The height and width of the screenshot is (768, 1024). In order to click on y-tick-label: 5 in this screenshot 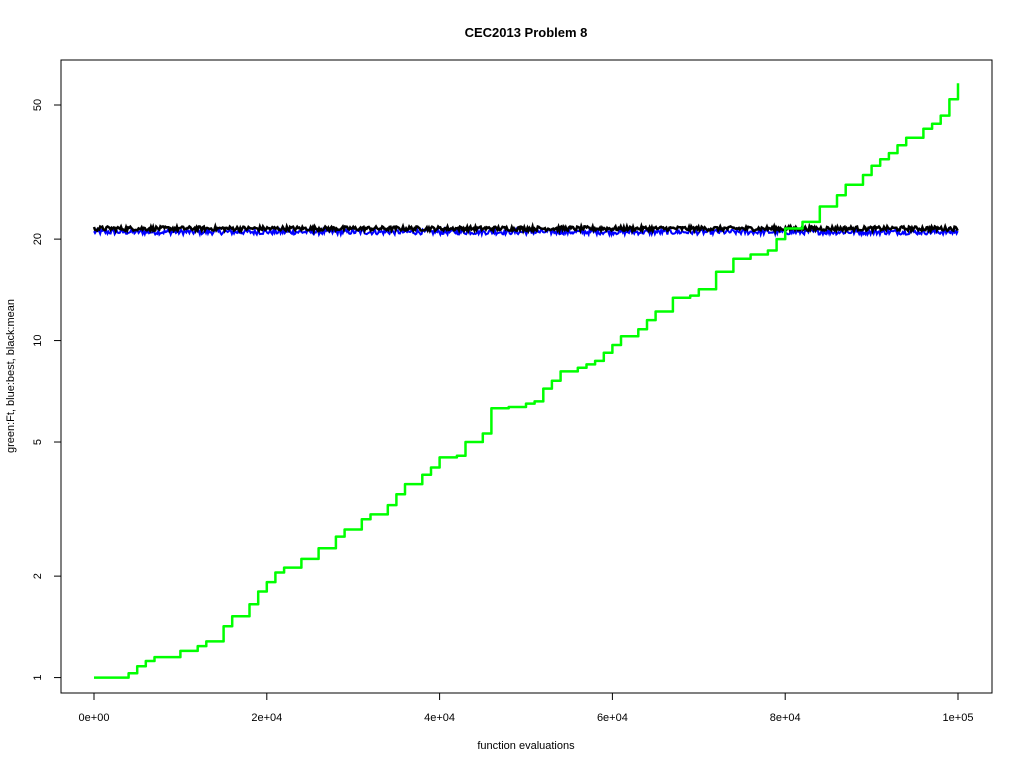, I will do `click(38, 442)`.